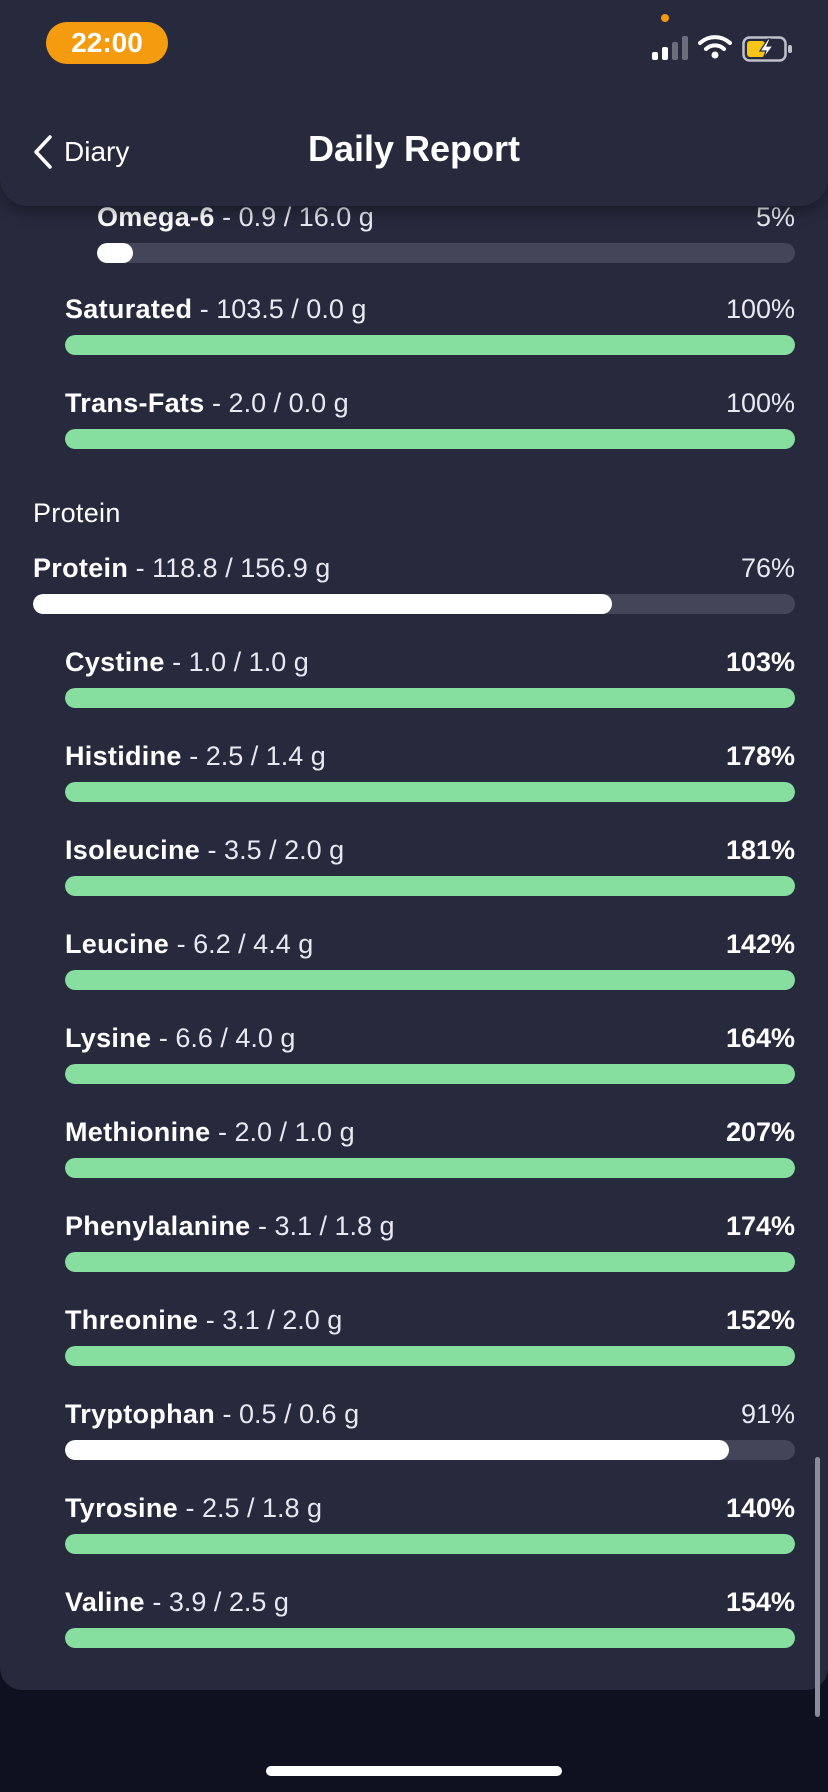  I want to click on nutrient-values: 2.5 / 1.8 g, so click(262, 1508).